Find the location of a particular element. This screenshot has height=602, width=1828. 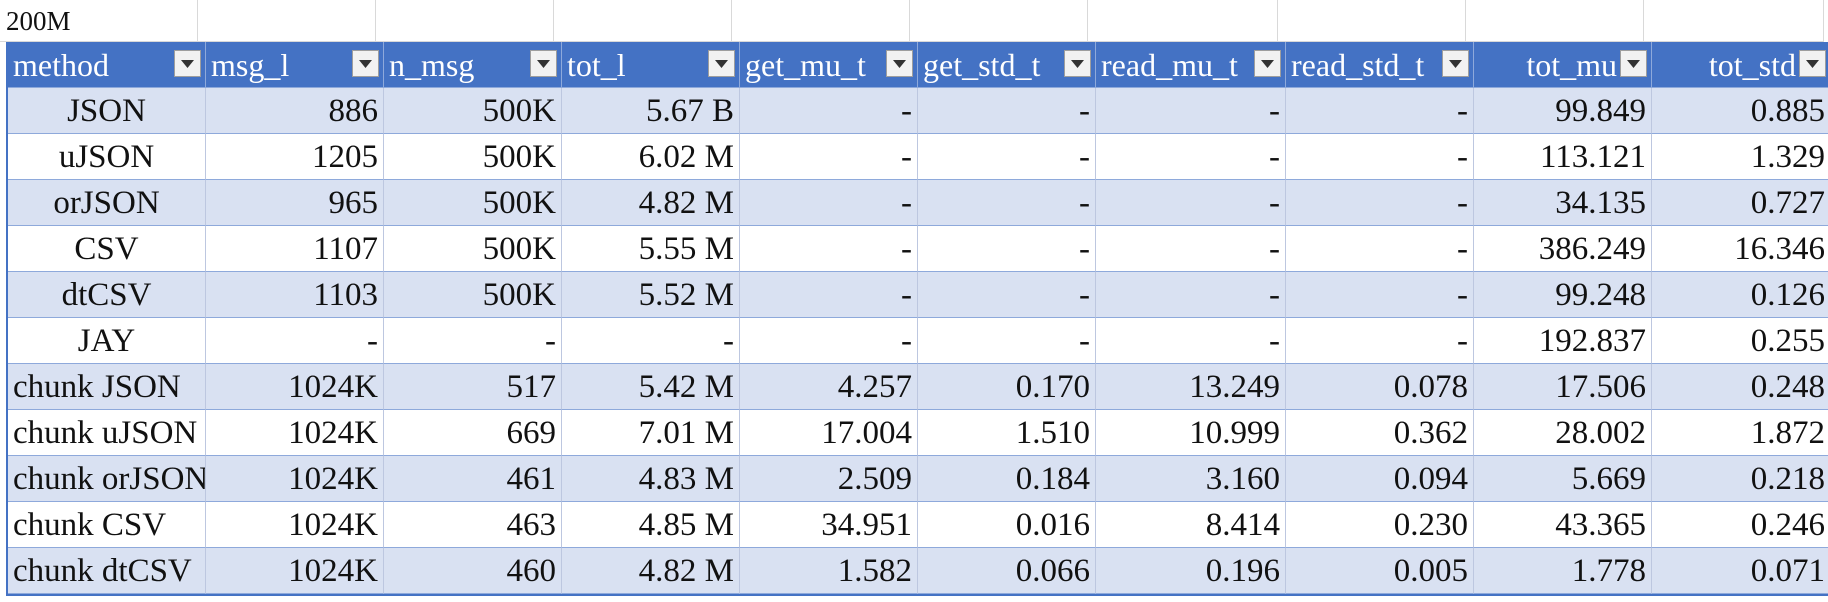

value-cell: 16.346 is located at coordinates (1740, 249).